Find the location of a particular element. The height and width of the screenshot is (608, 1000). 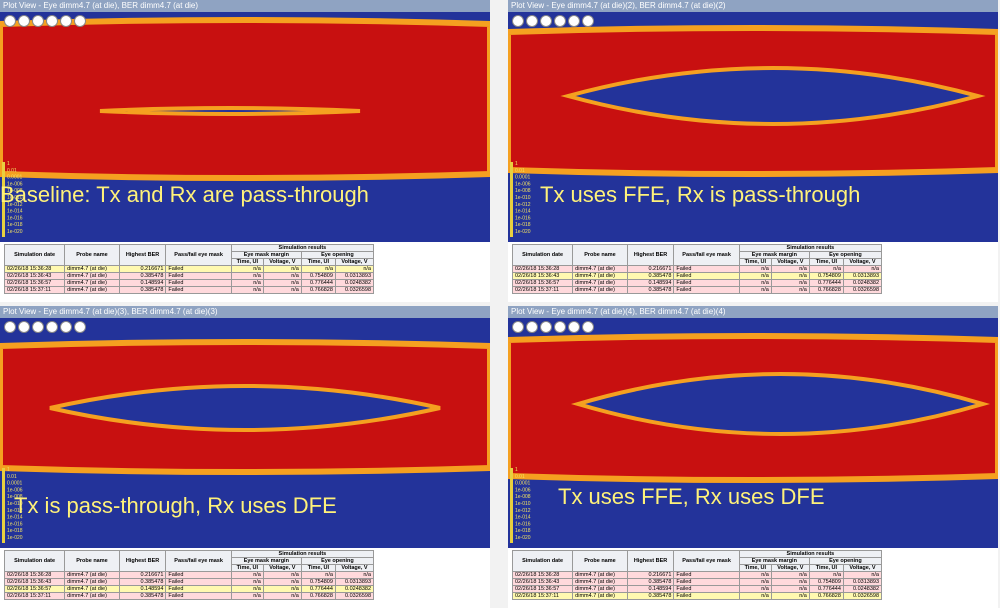

ber-legend-label: 0.0001 is located at coordinates (523, 178).